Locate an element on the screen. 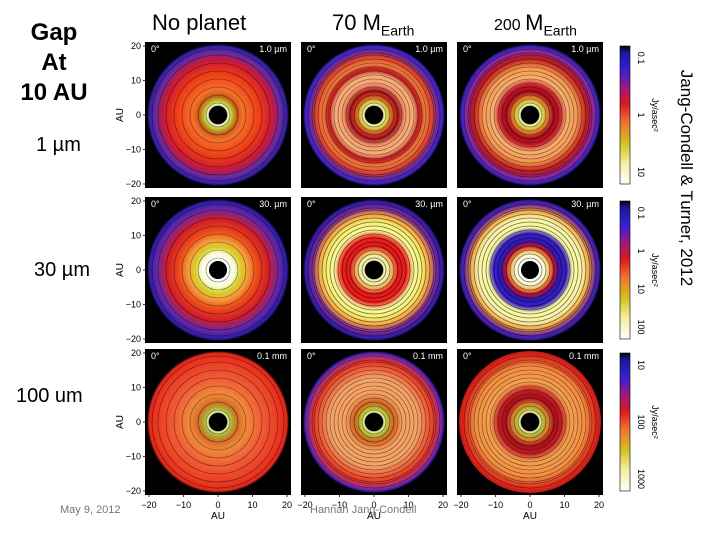 The width and height of the screenshot is (720, 540). x-tick-label: 20 is located at coordinates (599, 505).